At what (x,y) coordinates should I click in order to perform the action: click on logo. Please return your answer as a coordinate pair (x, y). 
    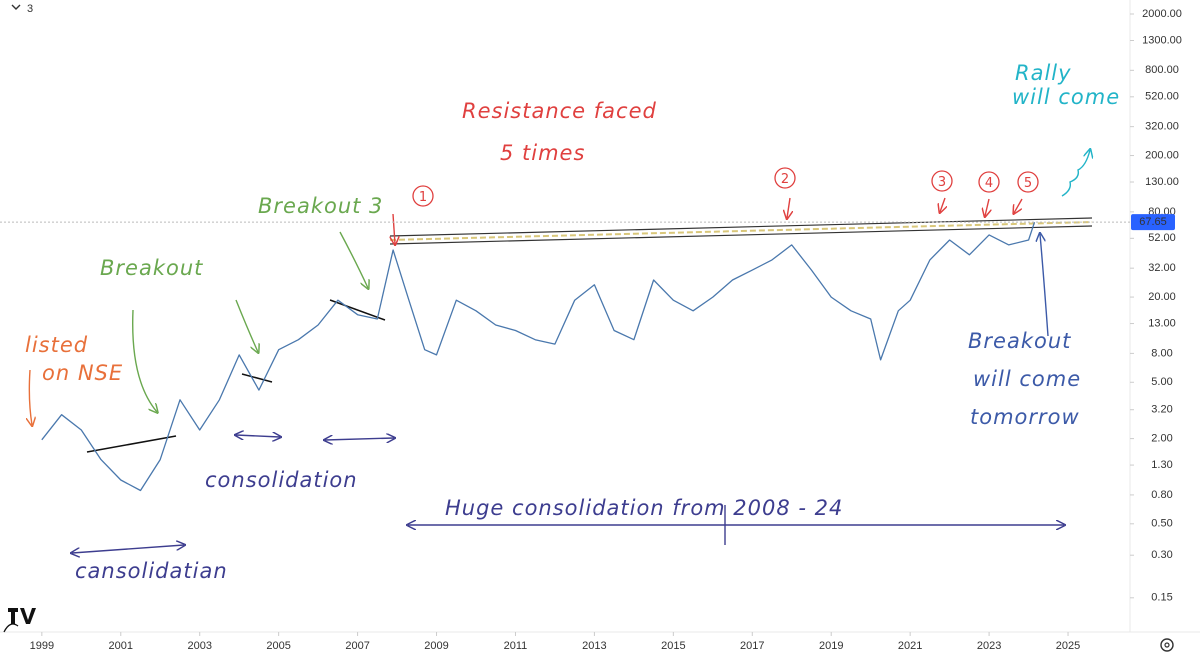
    Looking at the image, I should click on (19, 620).